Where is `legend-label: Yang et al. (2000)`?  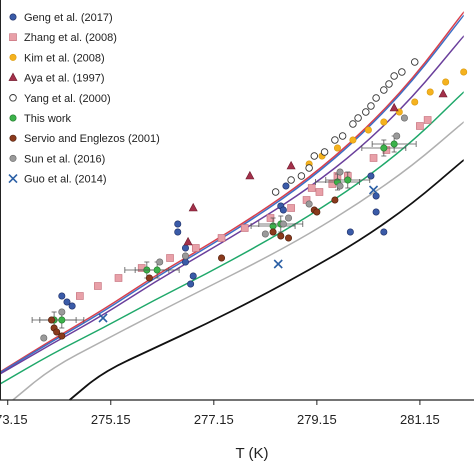 legend-label: Yang et al. (2000) is located at coordinates (67, 99).